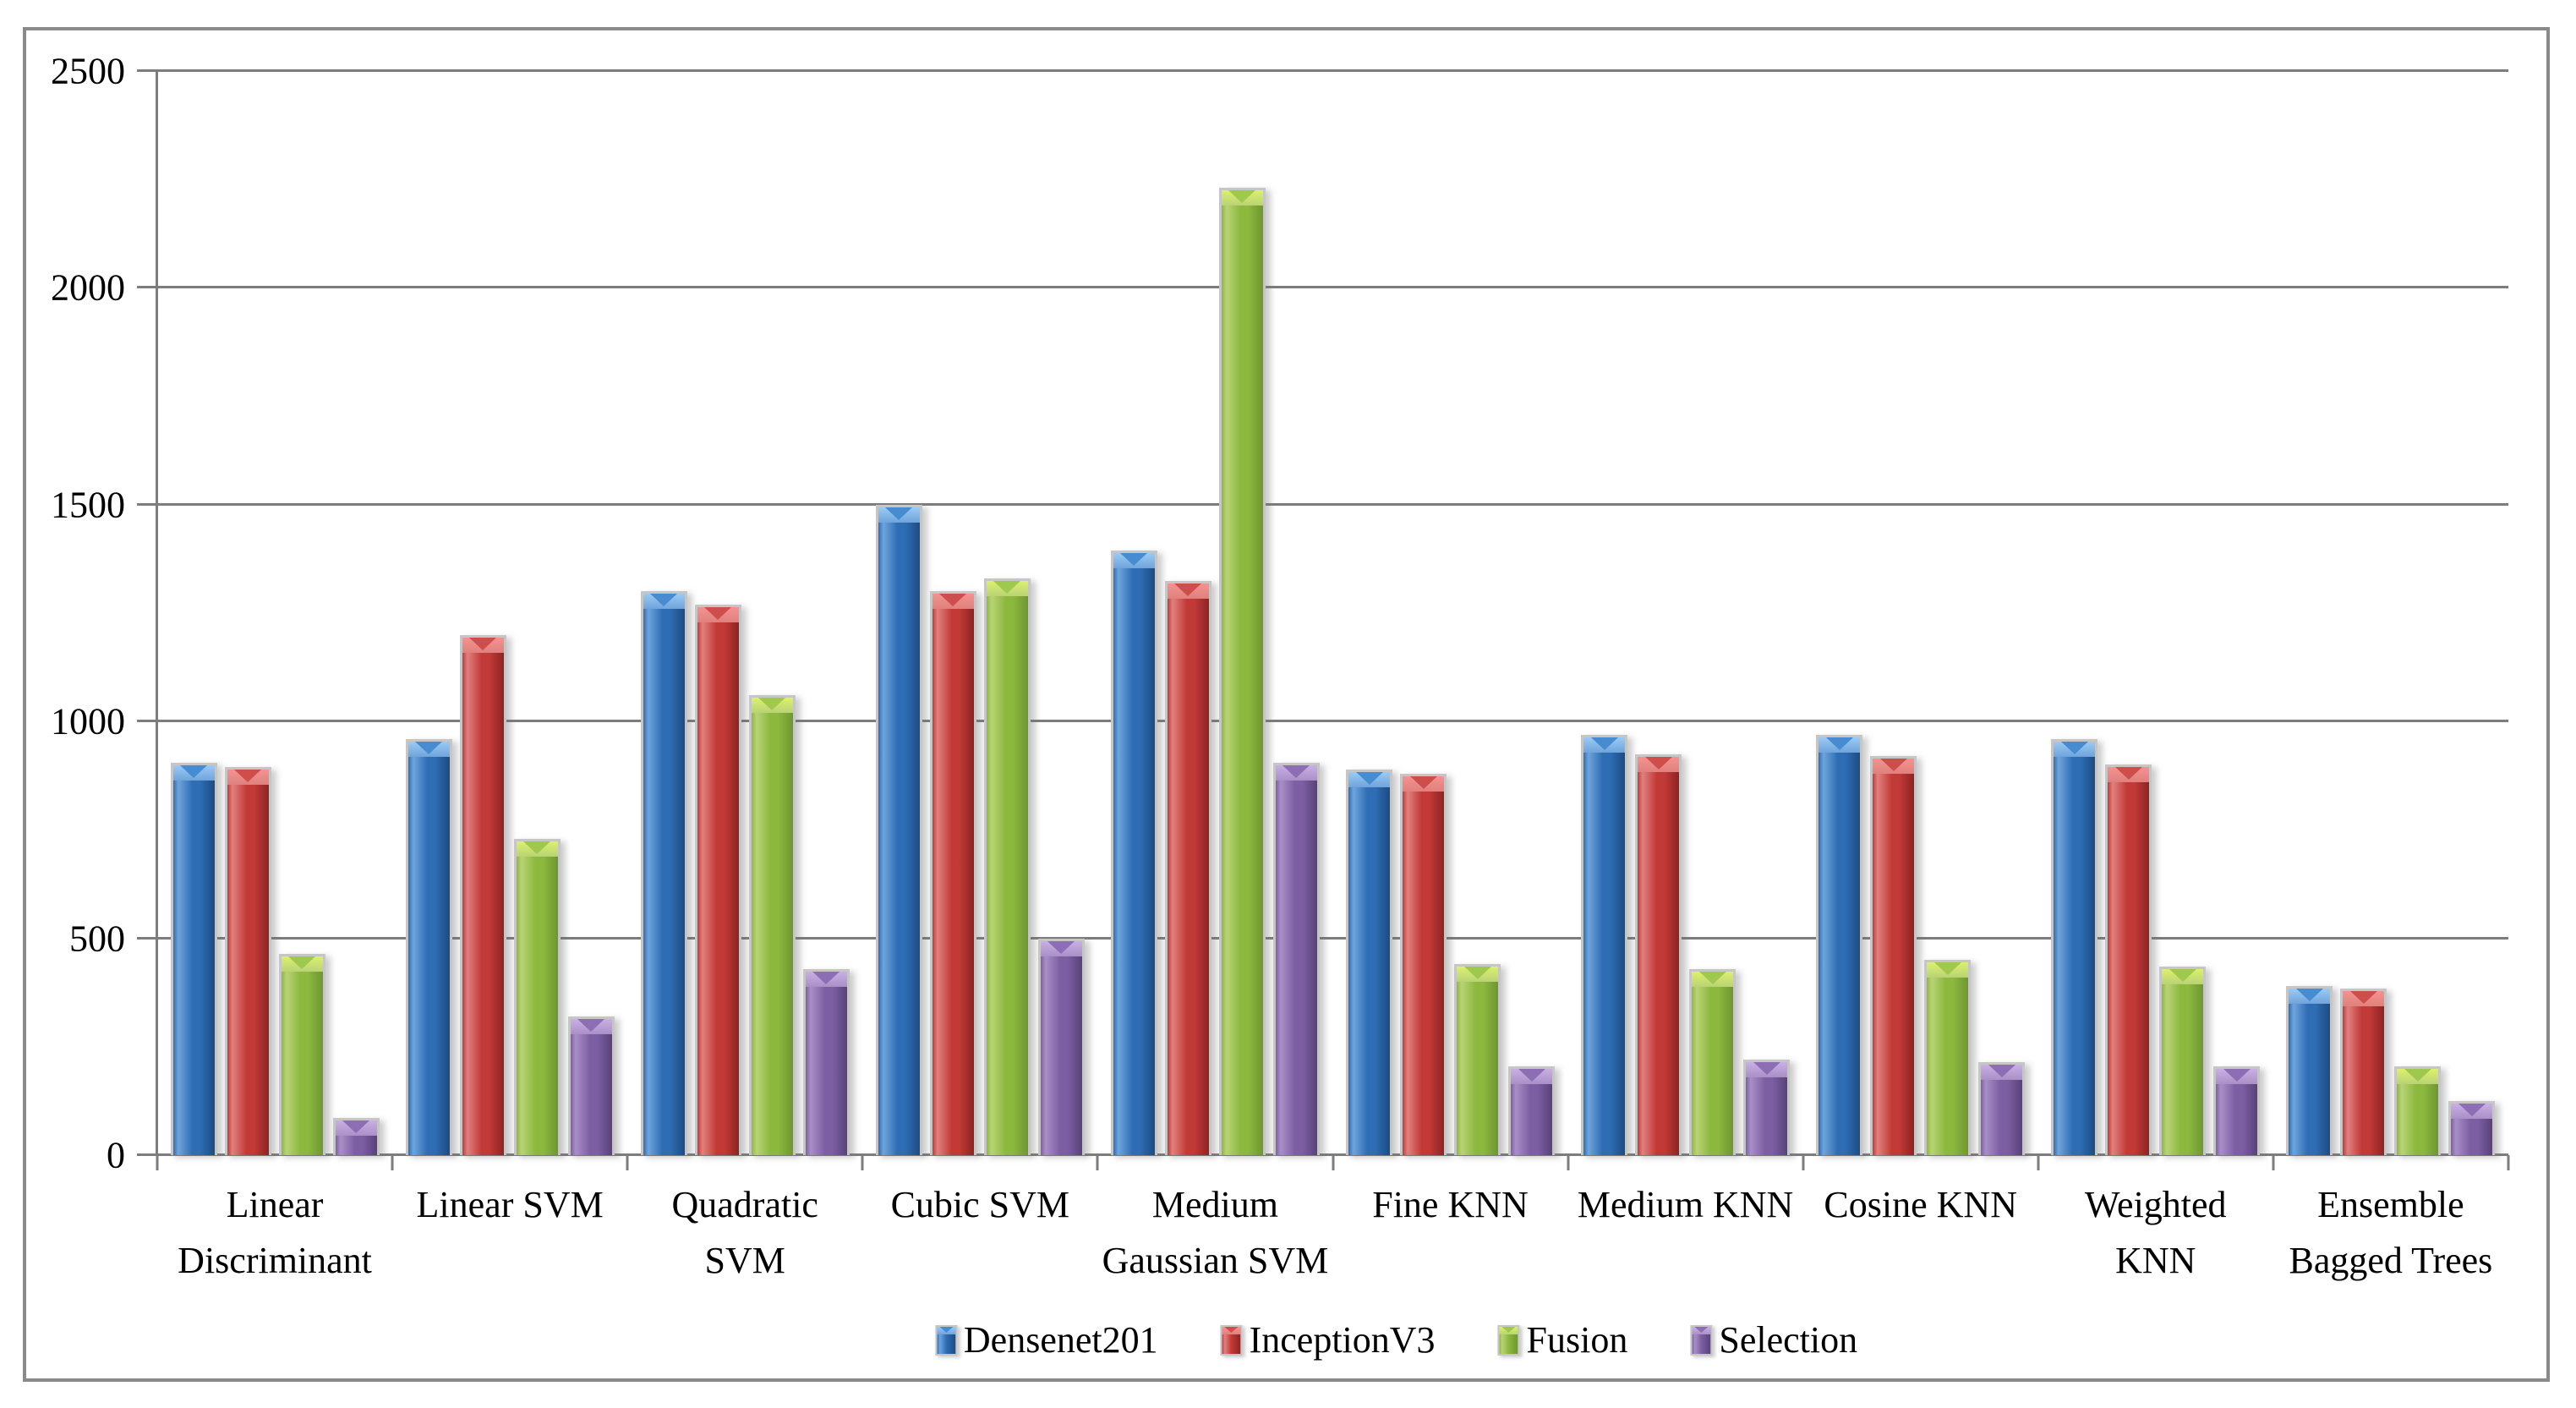  I want to click on category-label: Quadratic SVM, so click(744, 1232).